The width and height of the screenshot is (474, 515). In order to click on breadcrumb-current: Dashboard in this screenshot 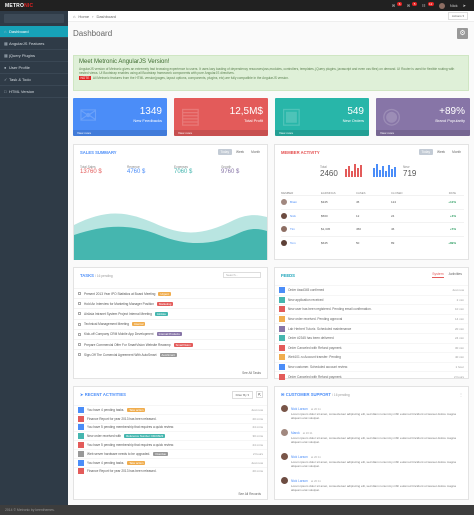, I will do `click(106, 16)`.